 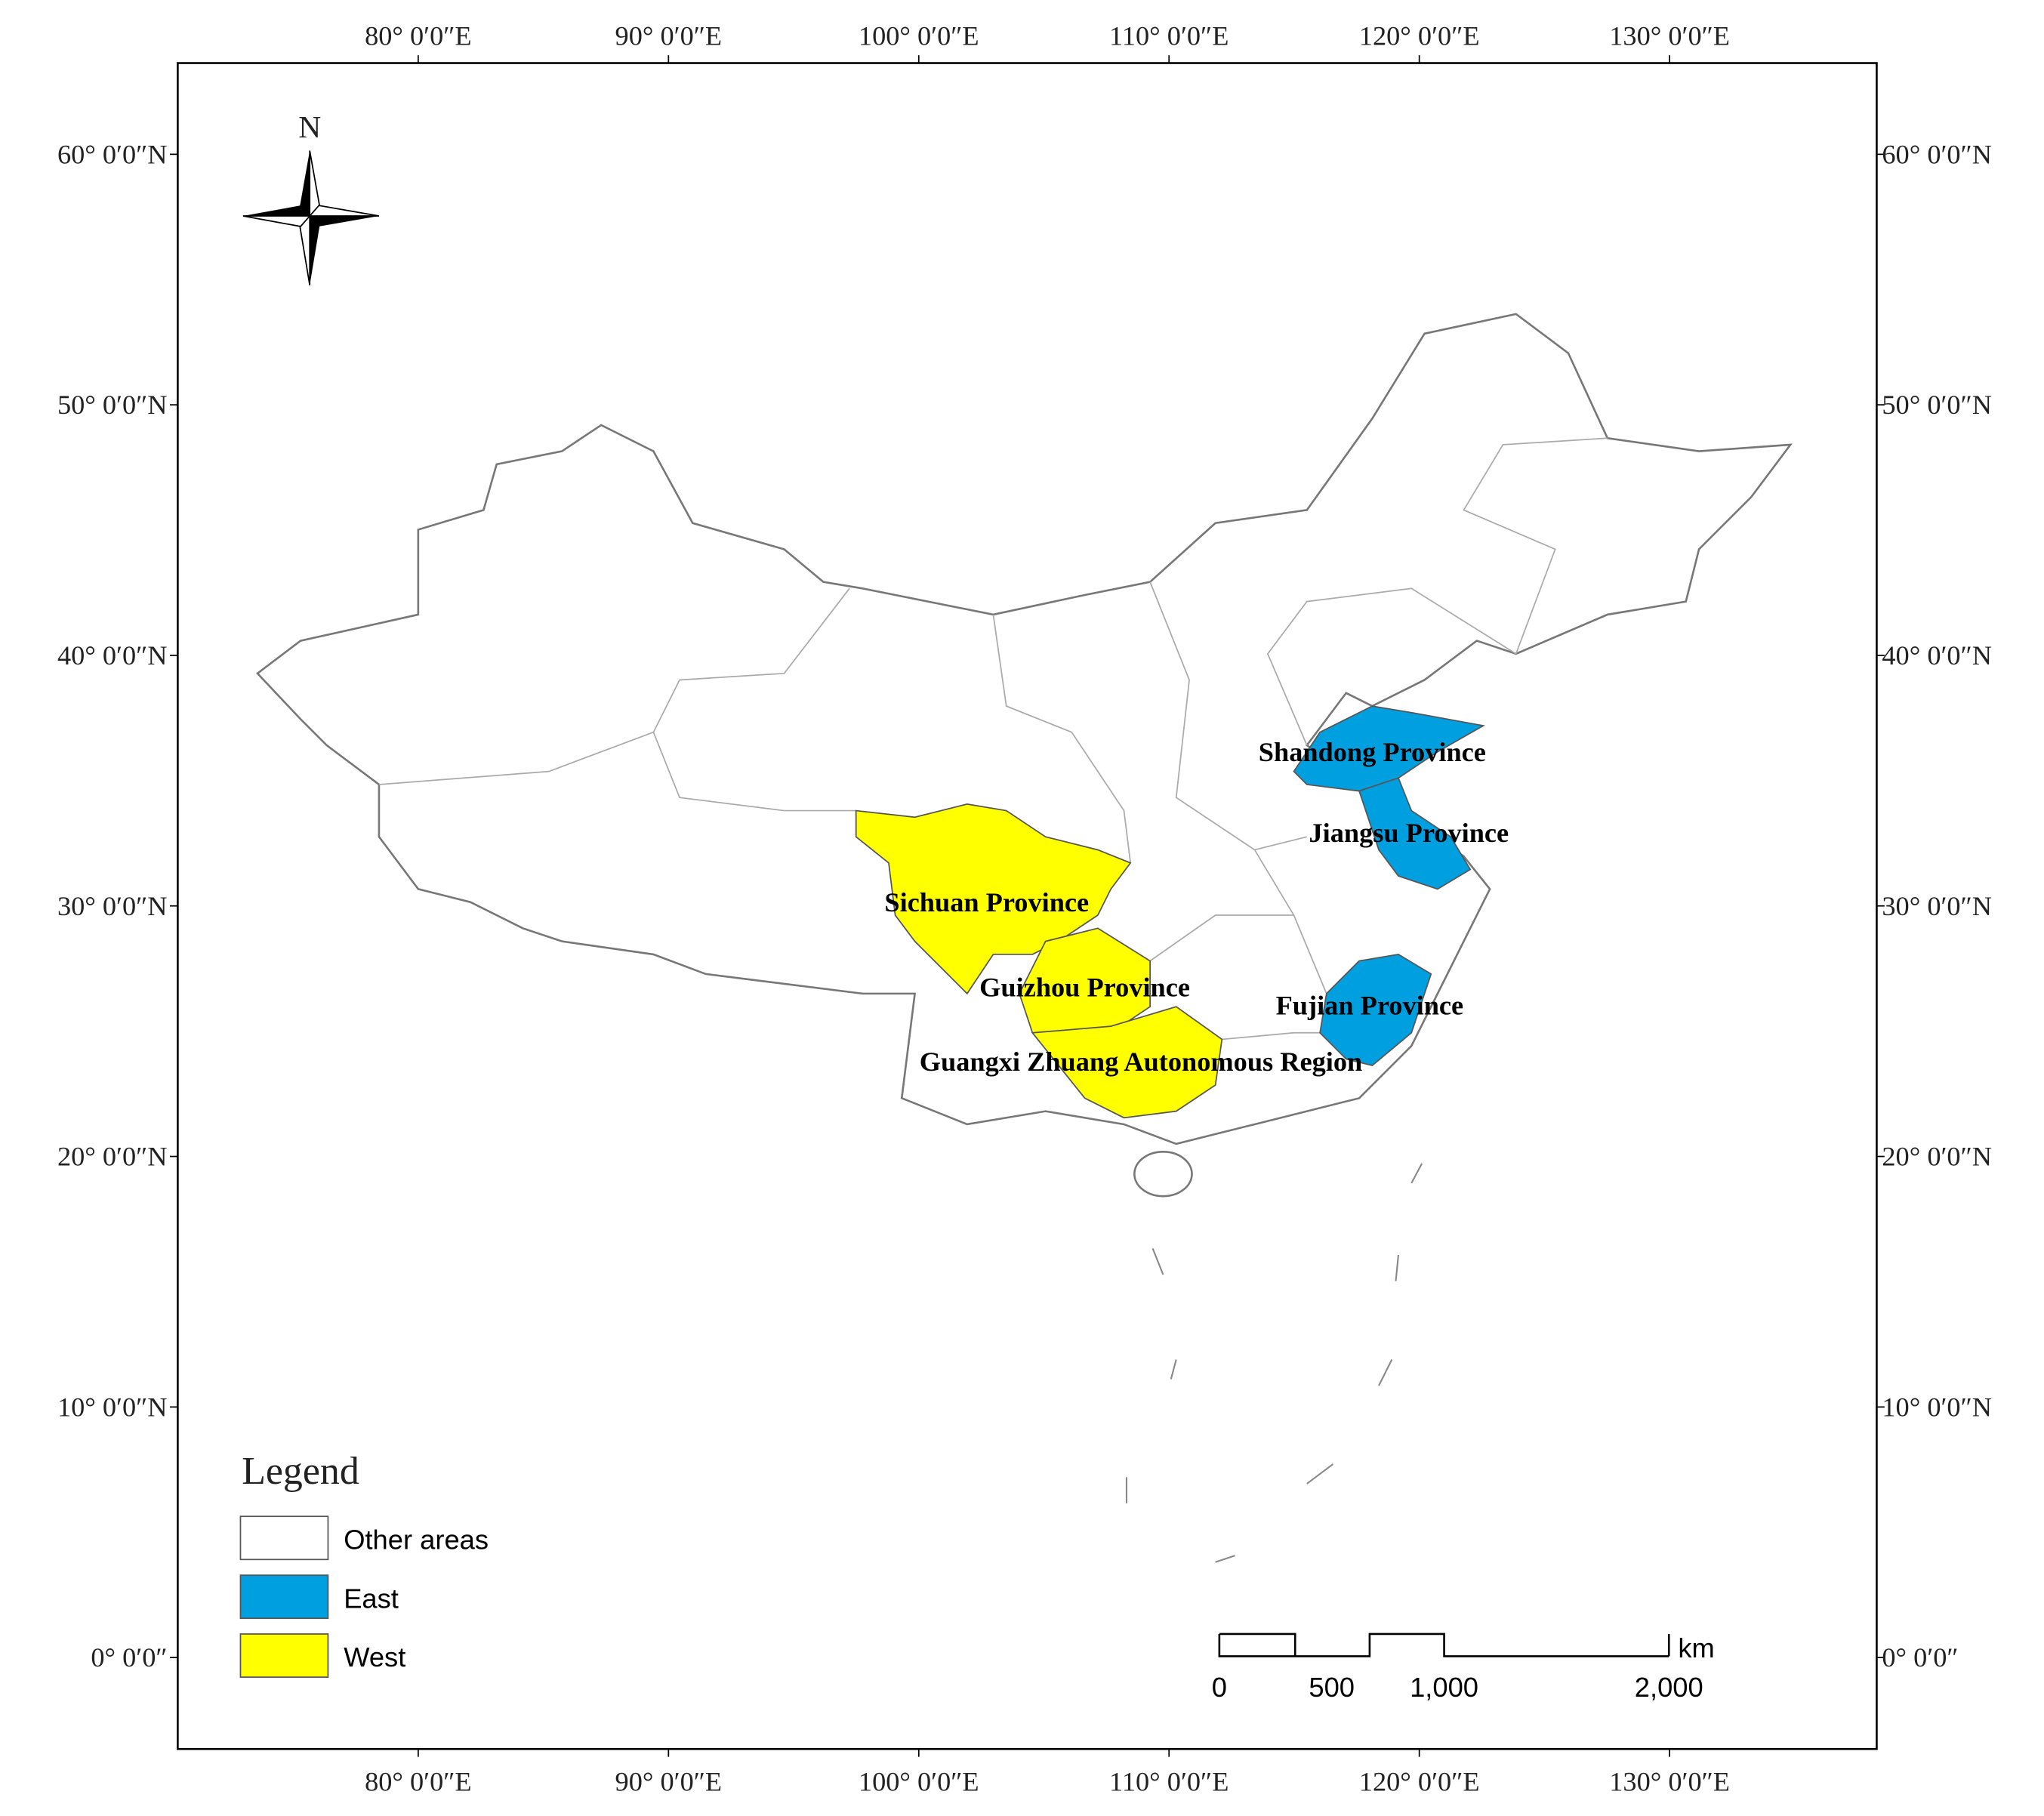 I want to click on scale-label: 2,000, so click(x=1669, y=1687).